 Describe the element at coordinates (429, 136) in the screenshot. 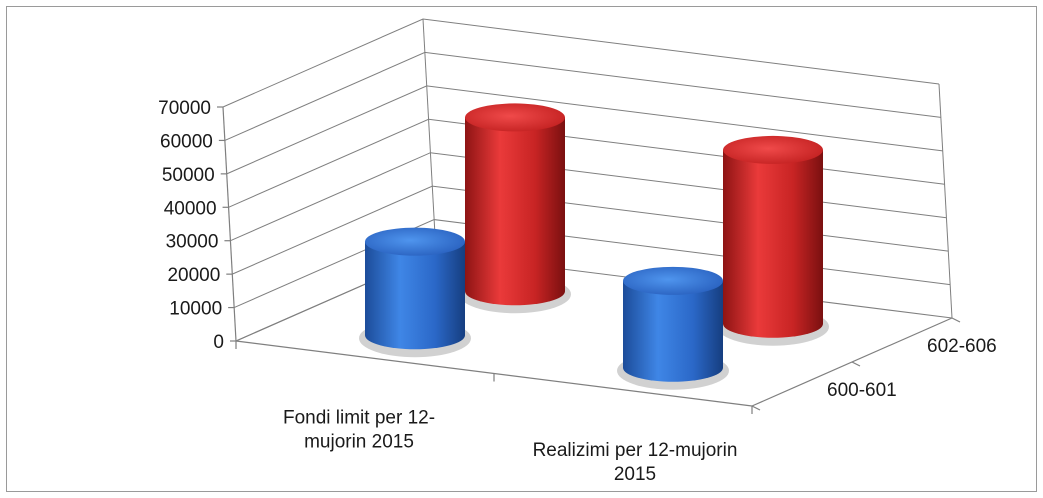

I see `back-wall-edge` at that location.